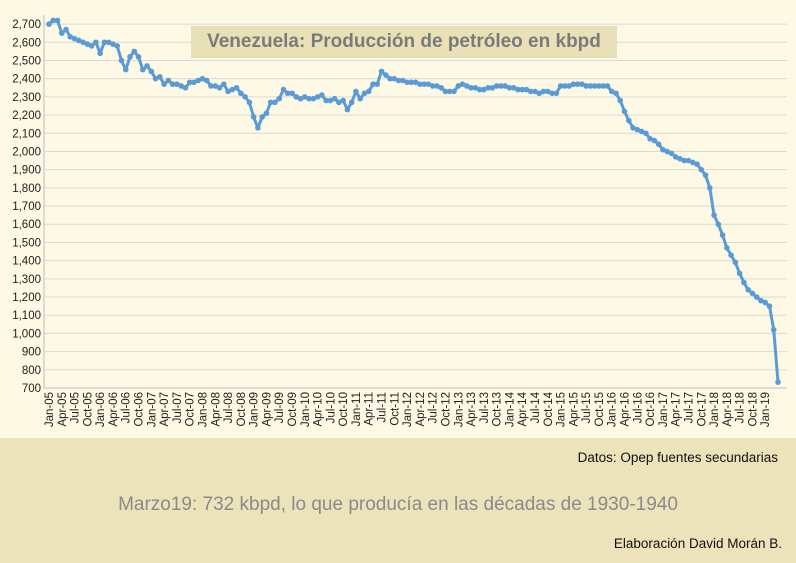 This screenshot has width=796, height=563. I want to click on x-tick-label: Apr-05, so click(63, 409).